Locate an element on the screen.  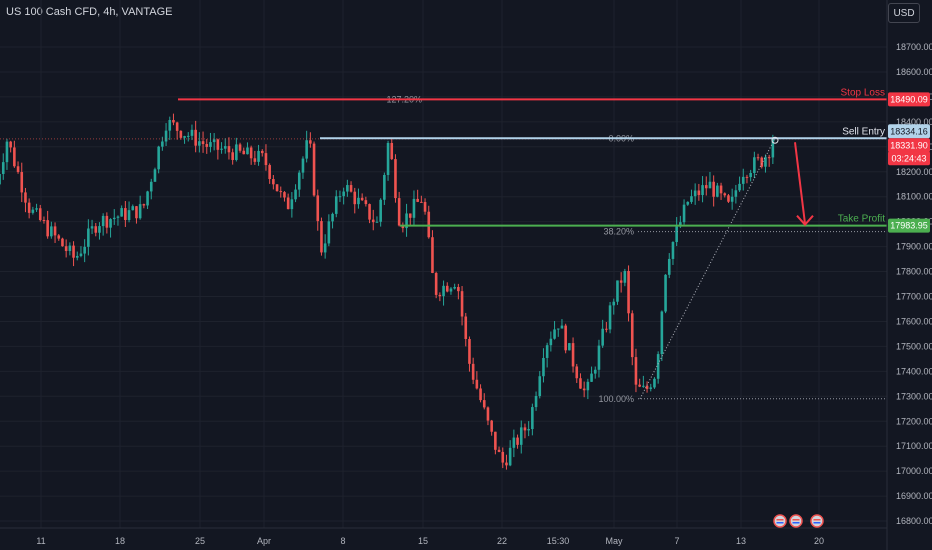
fib-100-label: 100.00% is located at coordinates (616, 399).